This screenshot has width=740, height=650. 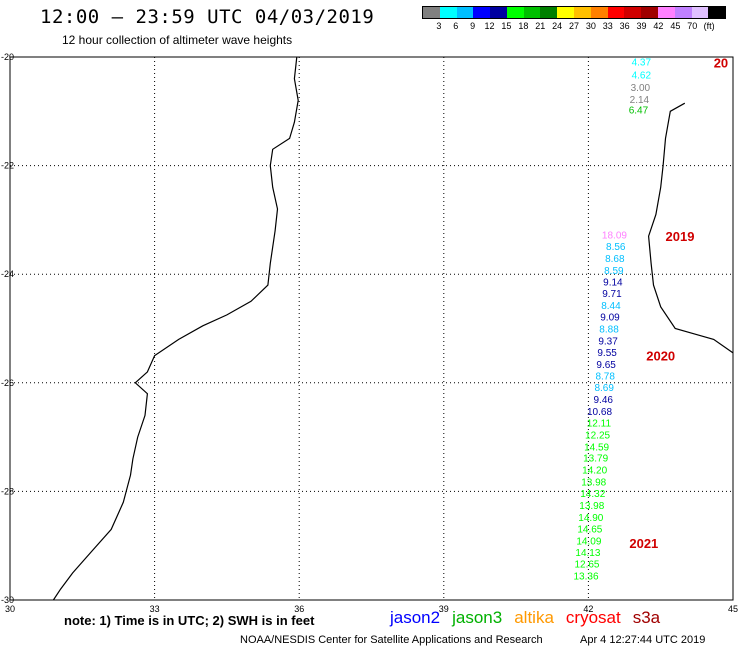 What do you see at coordinates (7, 274) in the screenshot?
I see `lat-tick-label: -24` at bounding box center [7, 274].